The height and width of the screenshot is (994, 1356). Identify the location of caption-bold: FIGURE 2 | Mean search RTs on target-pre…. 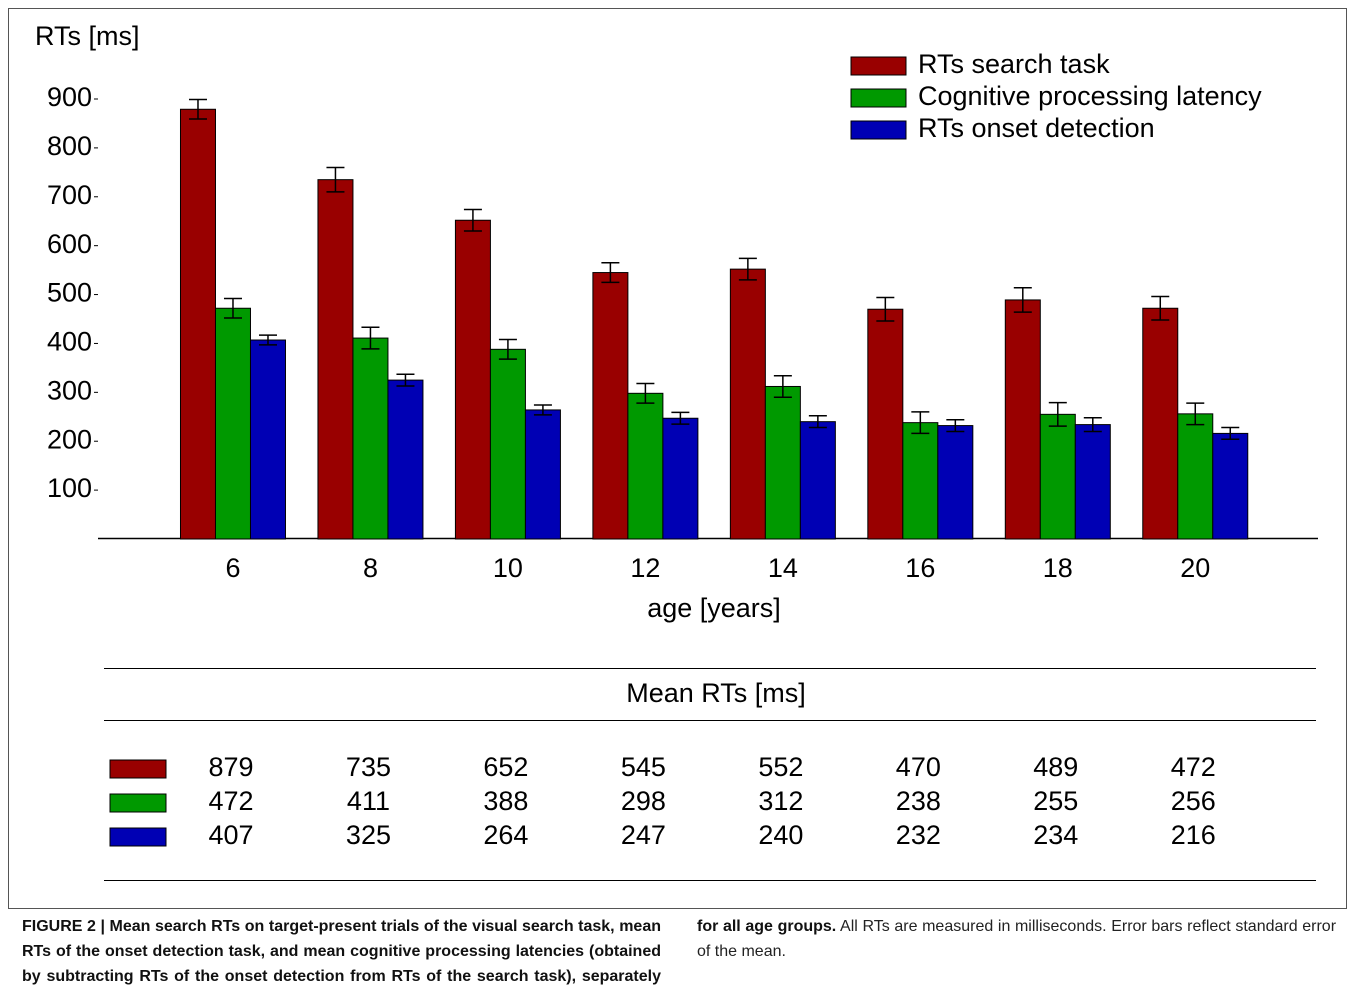
(429, 951).